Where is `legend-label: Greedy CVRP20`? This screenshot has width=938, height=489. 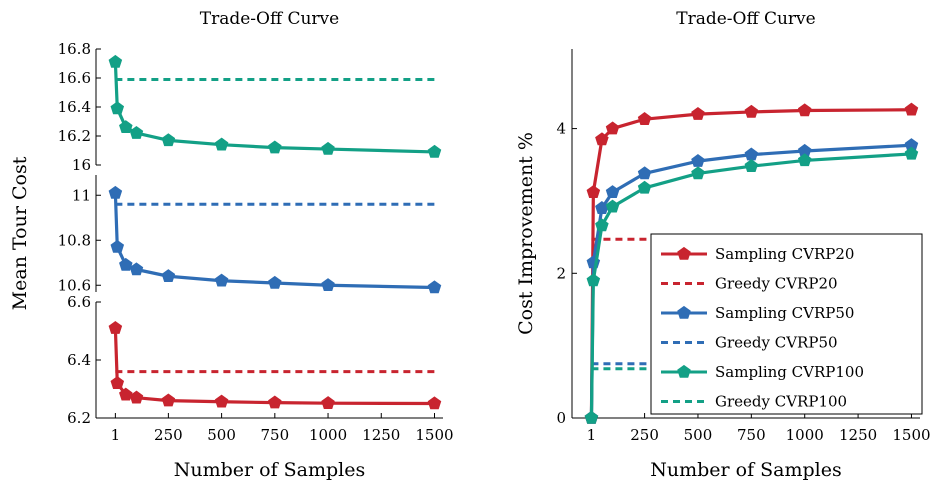 legend-label: Greedy CVRP20 is located at coordinates (776, 284).